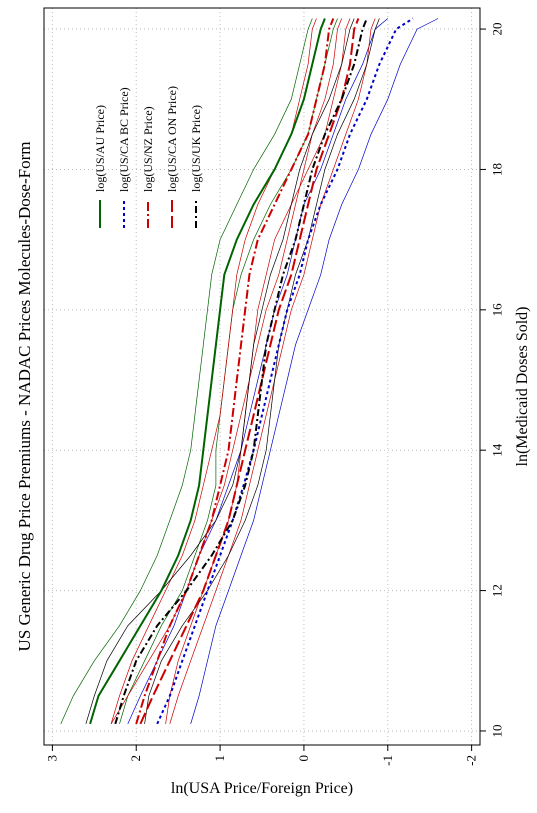 This screenshot has height=813, width=537. What do you see at coordinates (219, 758) in the screenshot?
I see `y-tick-label: 1` at bounding box center [219, 758].